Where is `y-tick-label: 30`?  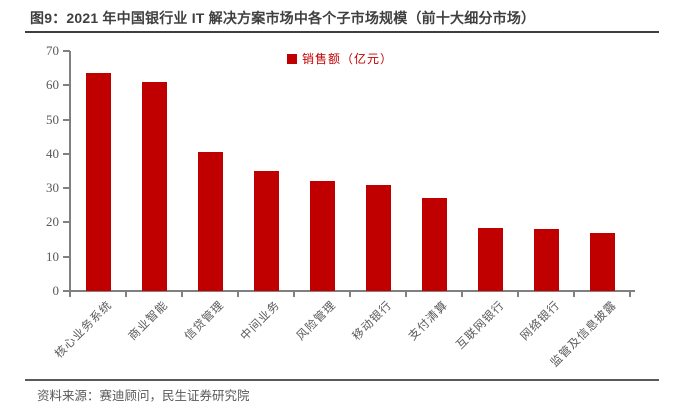 y-tick-label: 30 is located at coordinates (52, 188).